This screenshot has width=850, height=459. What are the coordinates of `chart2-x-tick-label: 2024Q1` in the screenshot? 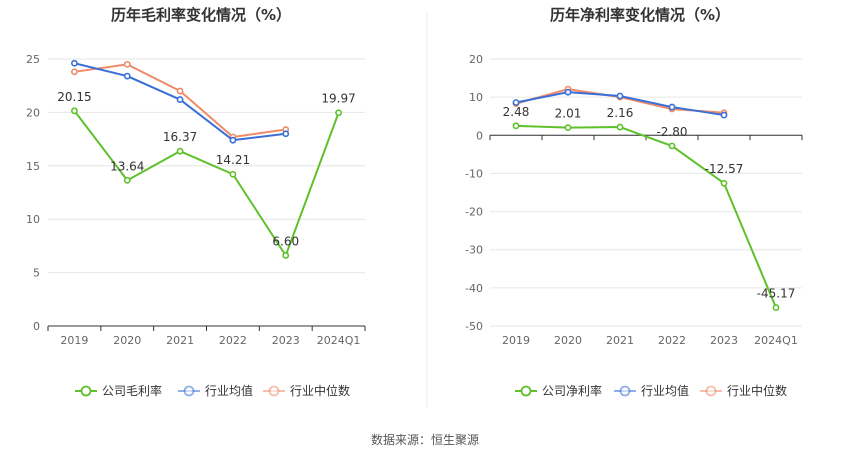 It's located at (776, 340).